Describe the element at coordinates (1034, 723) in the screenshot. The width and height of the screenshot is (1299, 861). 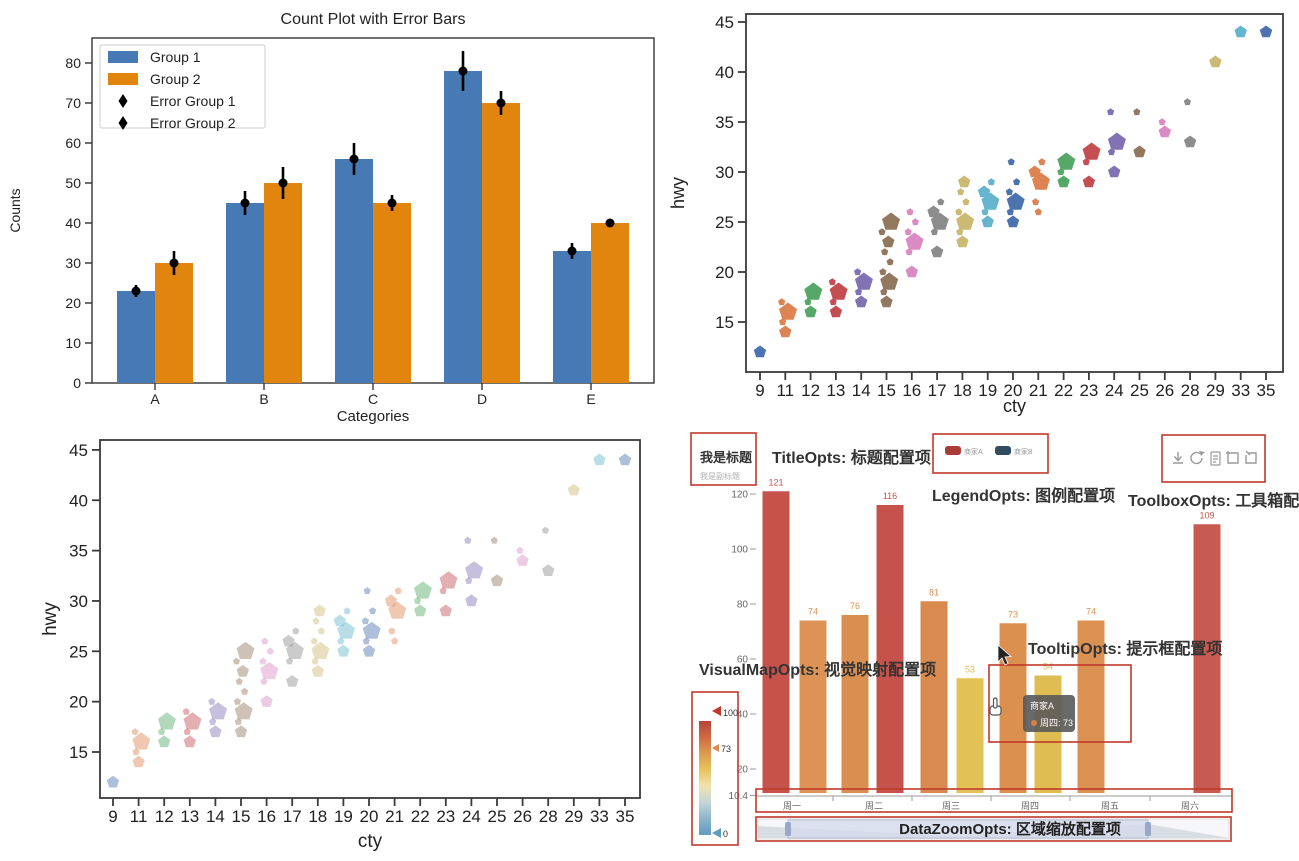
I see `tooltip-series-dot` at that location.